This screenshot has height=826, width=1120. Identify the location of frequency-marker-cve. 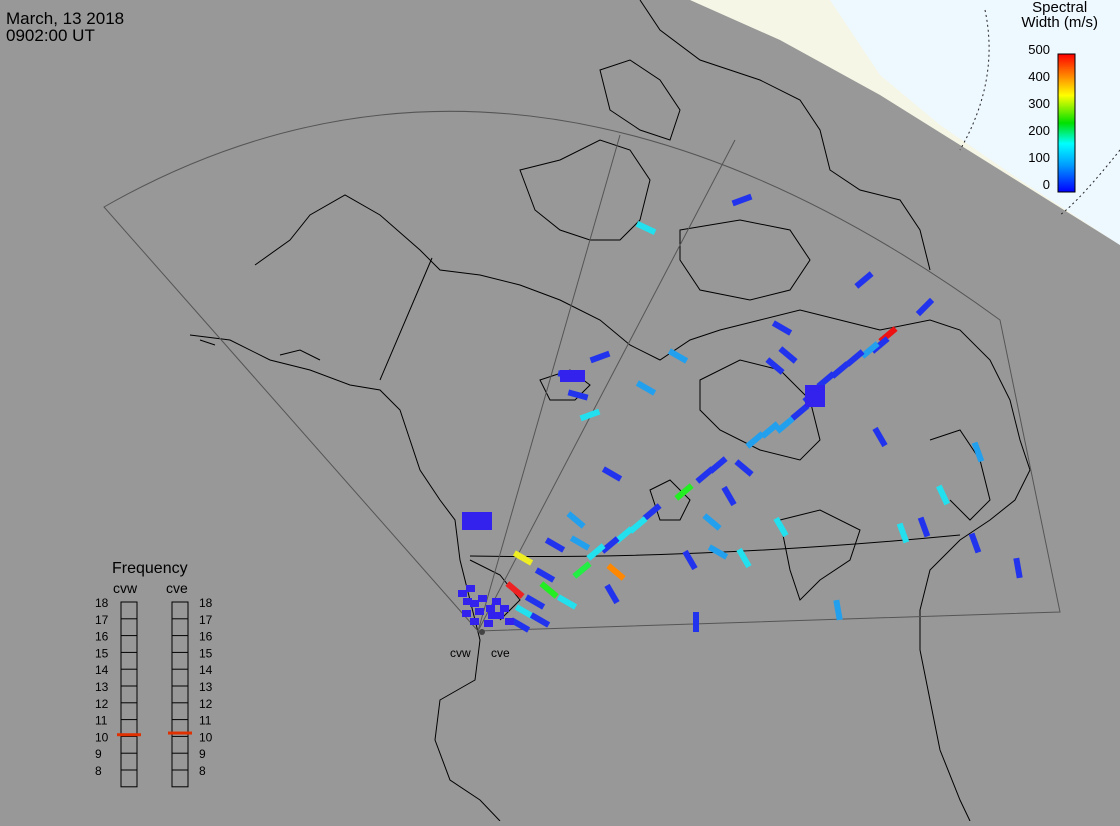
(180, 733).